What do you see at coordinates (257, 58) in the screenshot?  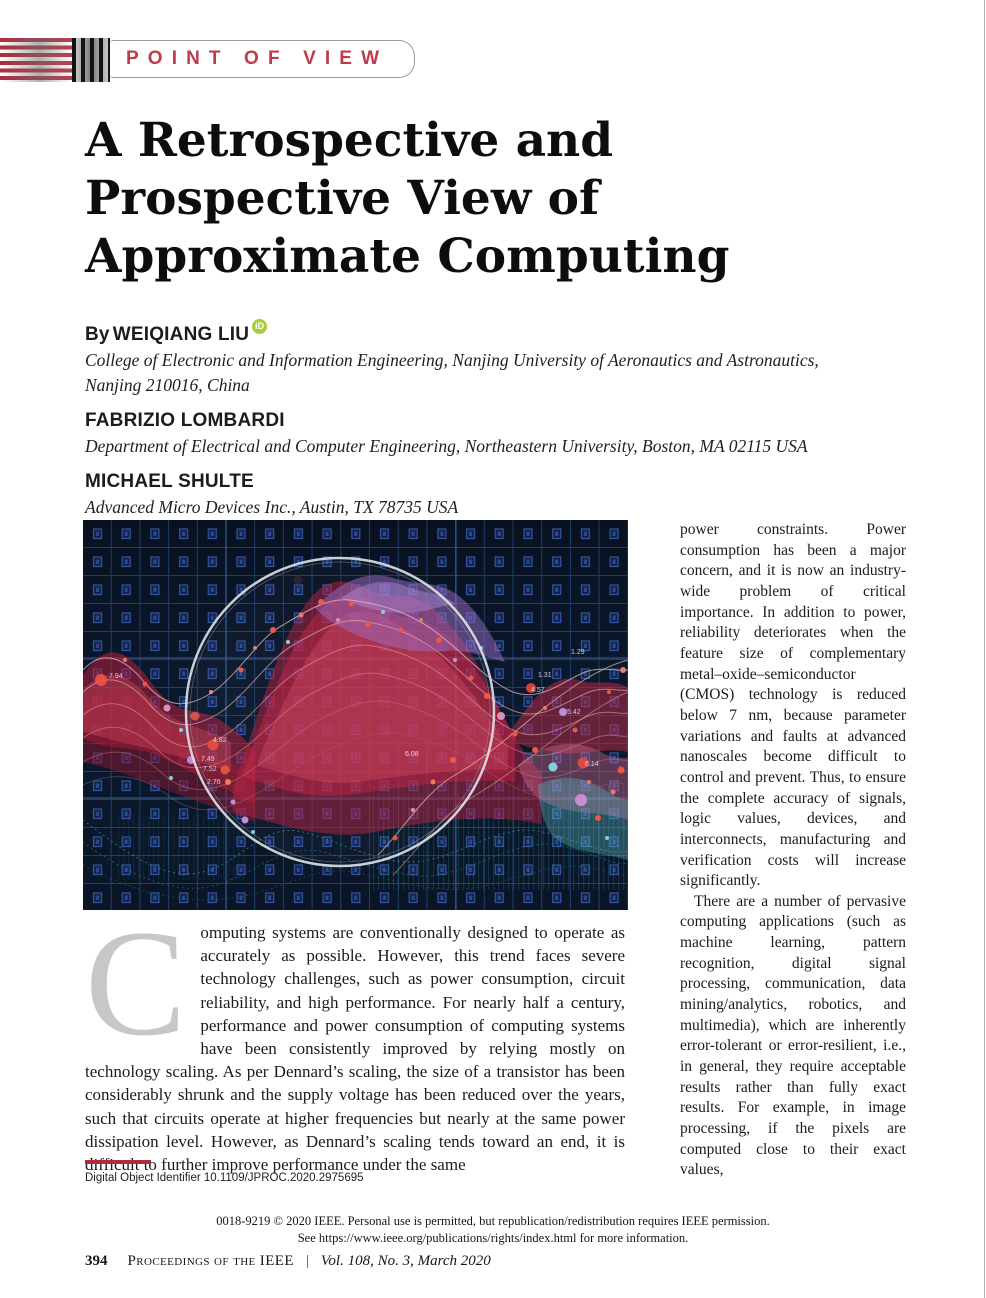 I see `section-banner-label: POINT OF VIEW` at bounding box center [257, 58].